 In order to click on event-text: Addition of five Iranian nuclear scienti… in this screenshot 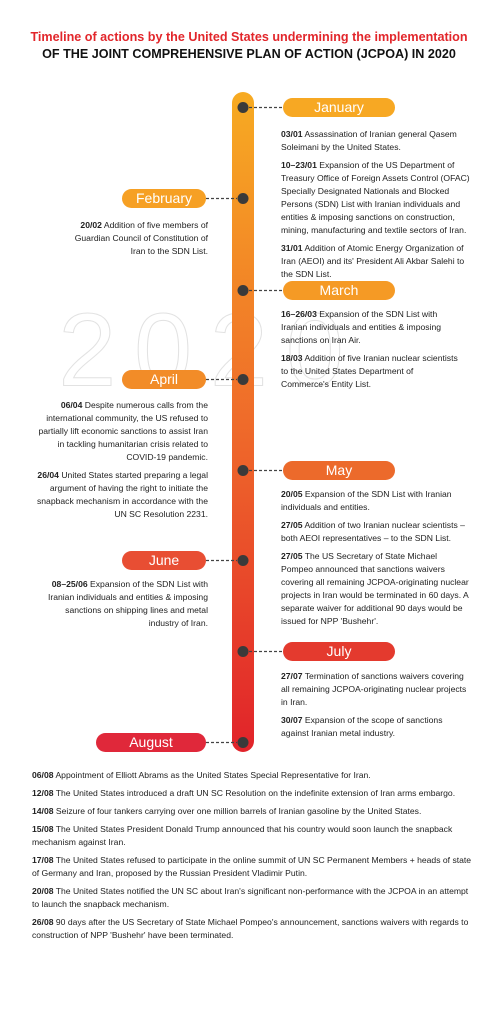, I will do `click(369, 371)`.